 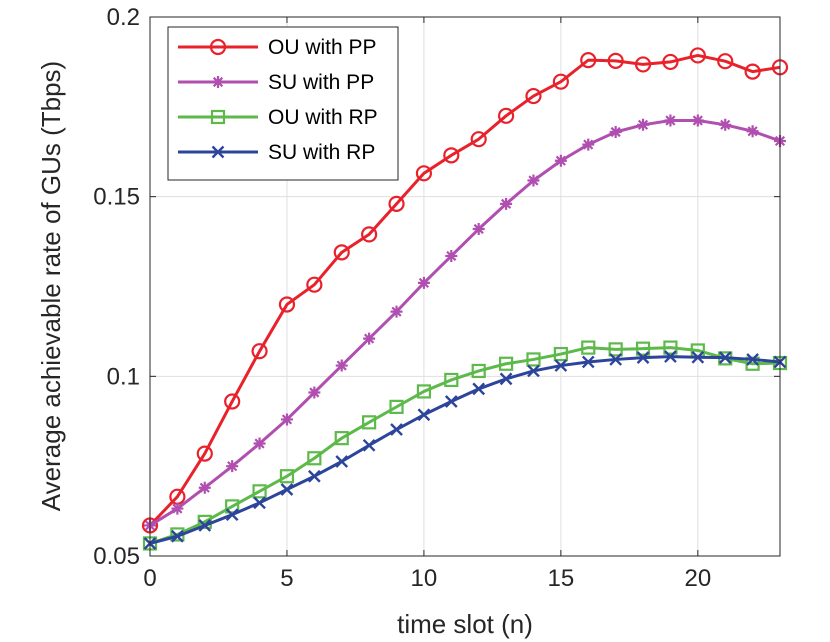 What do you see at coordinates (149, 578) in the screenshot?
I see `x-tick-label: 0` at bounding box center [149, 578].